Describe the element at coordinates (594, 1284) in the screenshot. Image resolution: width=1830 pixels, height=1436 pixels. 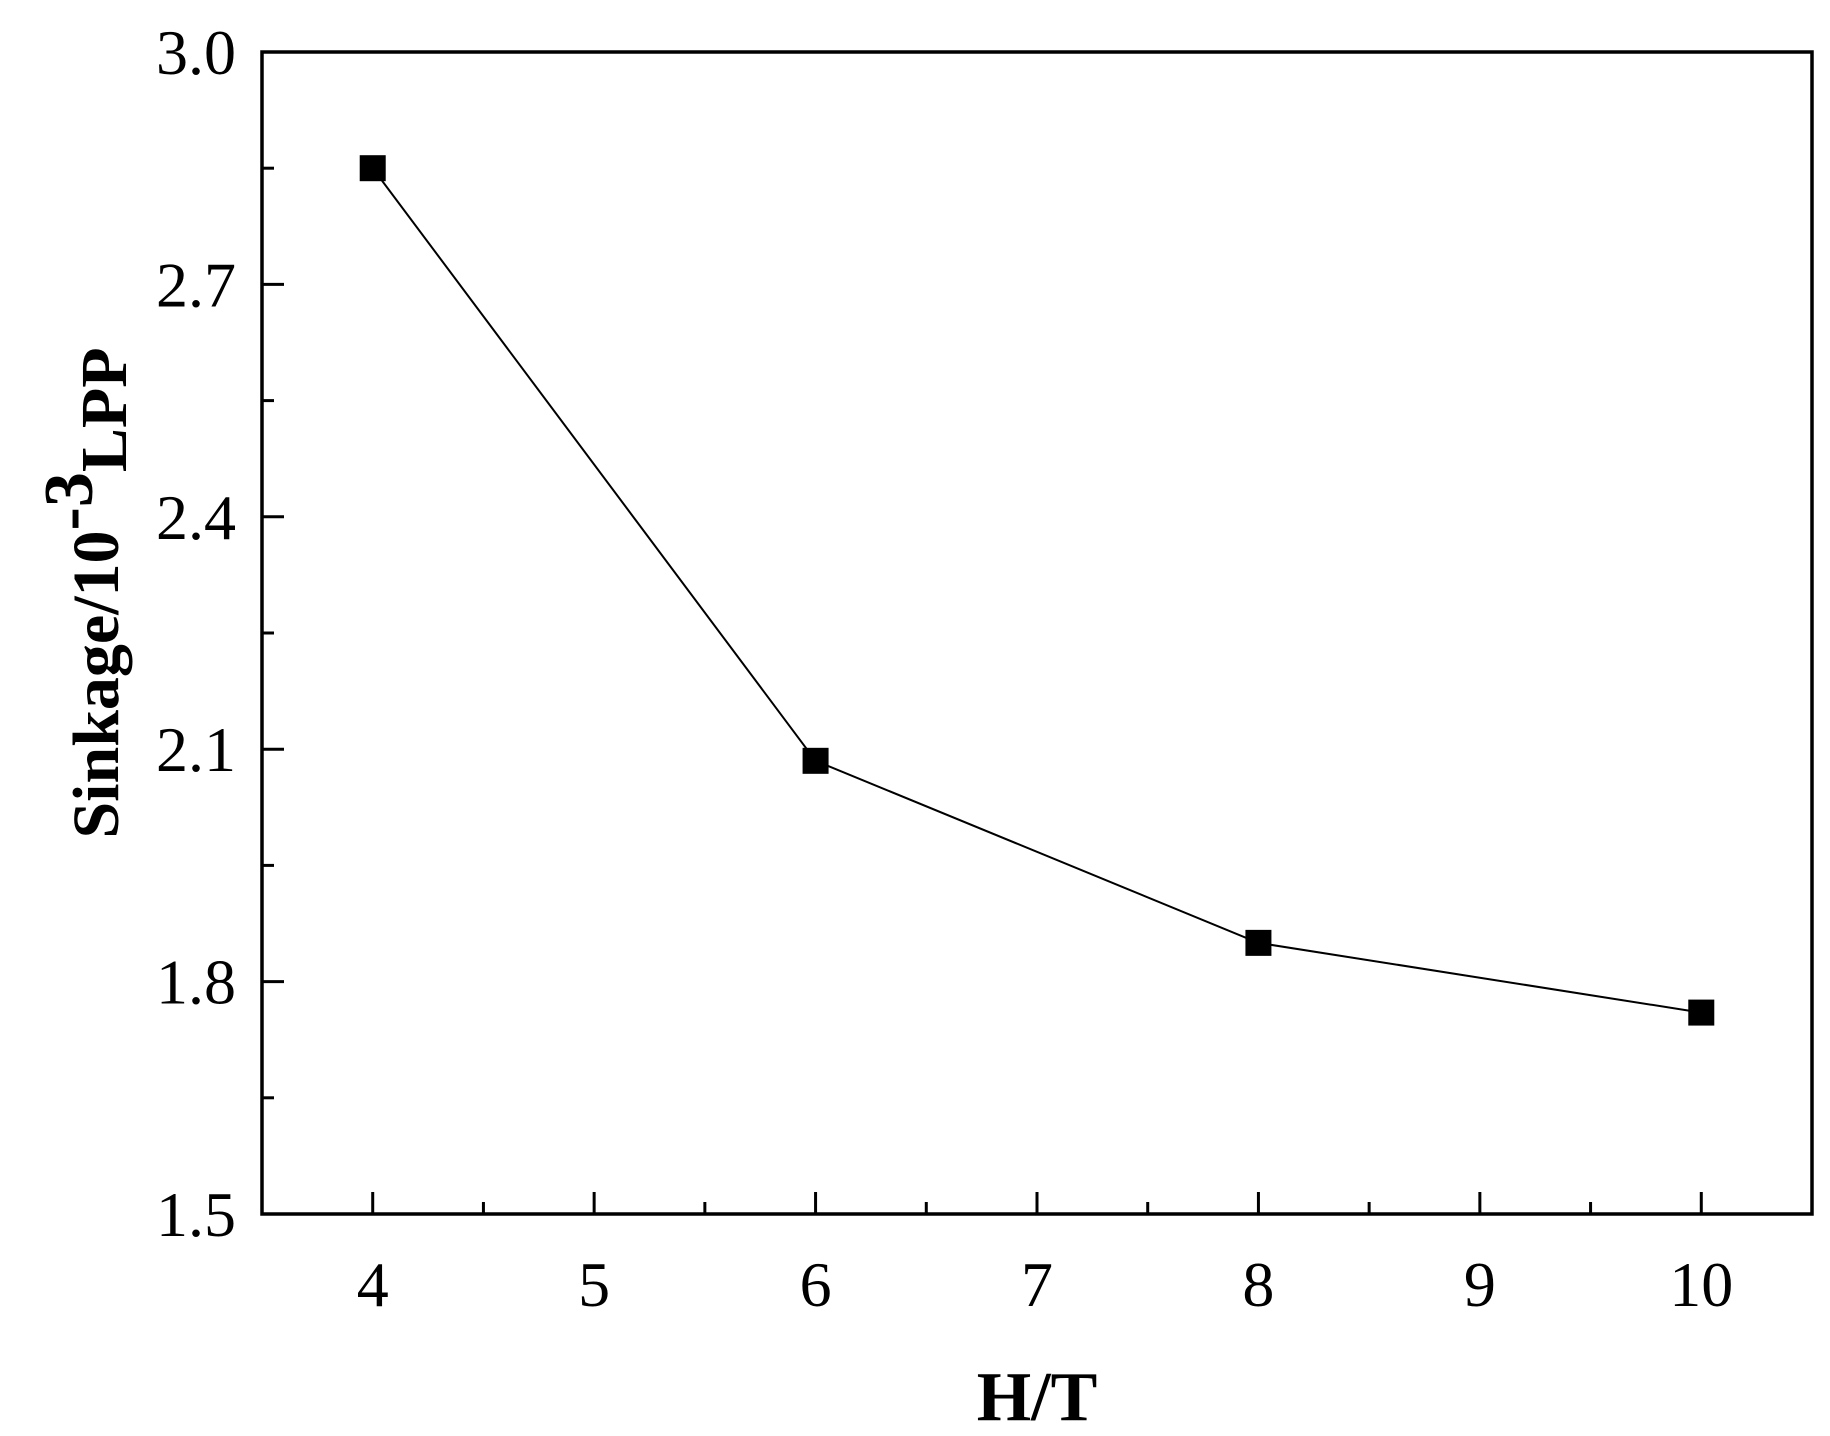
I see `x-tick-label: 5` at that location.